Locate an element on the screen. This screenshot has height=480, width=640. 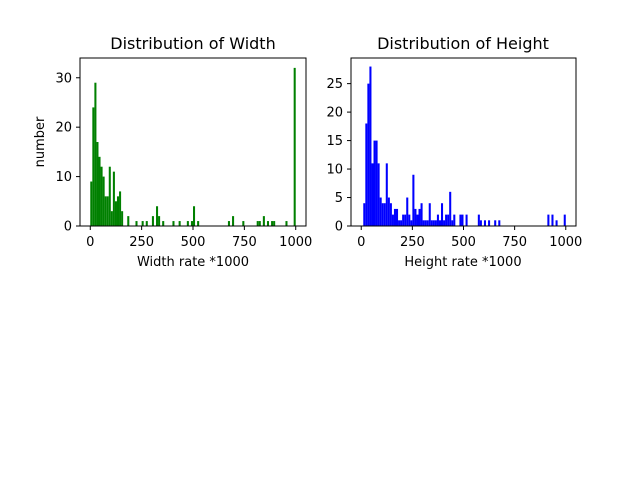
height-x-ticks: 0 250 500 750 1000 is located at coordinates (469, 238).